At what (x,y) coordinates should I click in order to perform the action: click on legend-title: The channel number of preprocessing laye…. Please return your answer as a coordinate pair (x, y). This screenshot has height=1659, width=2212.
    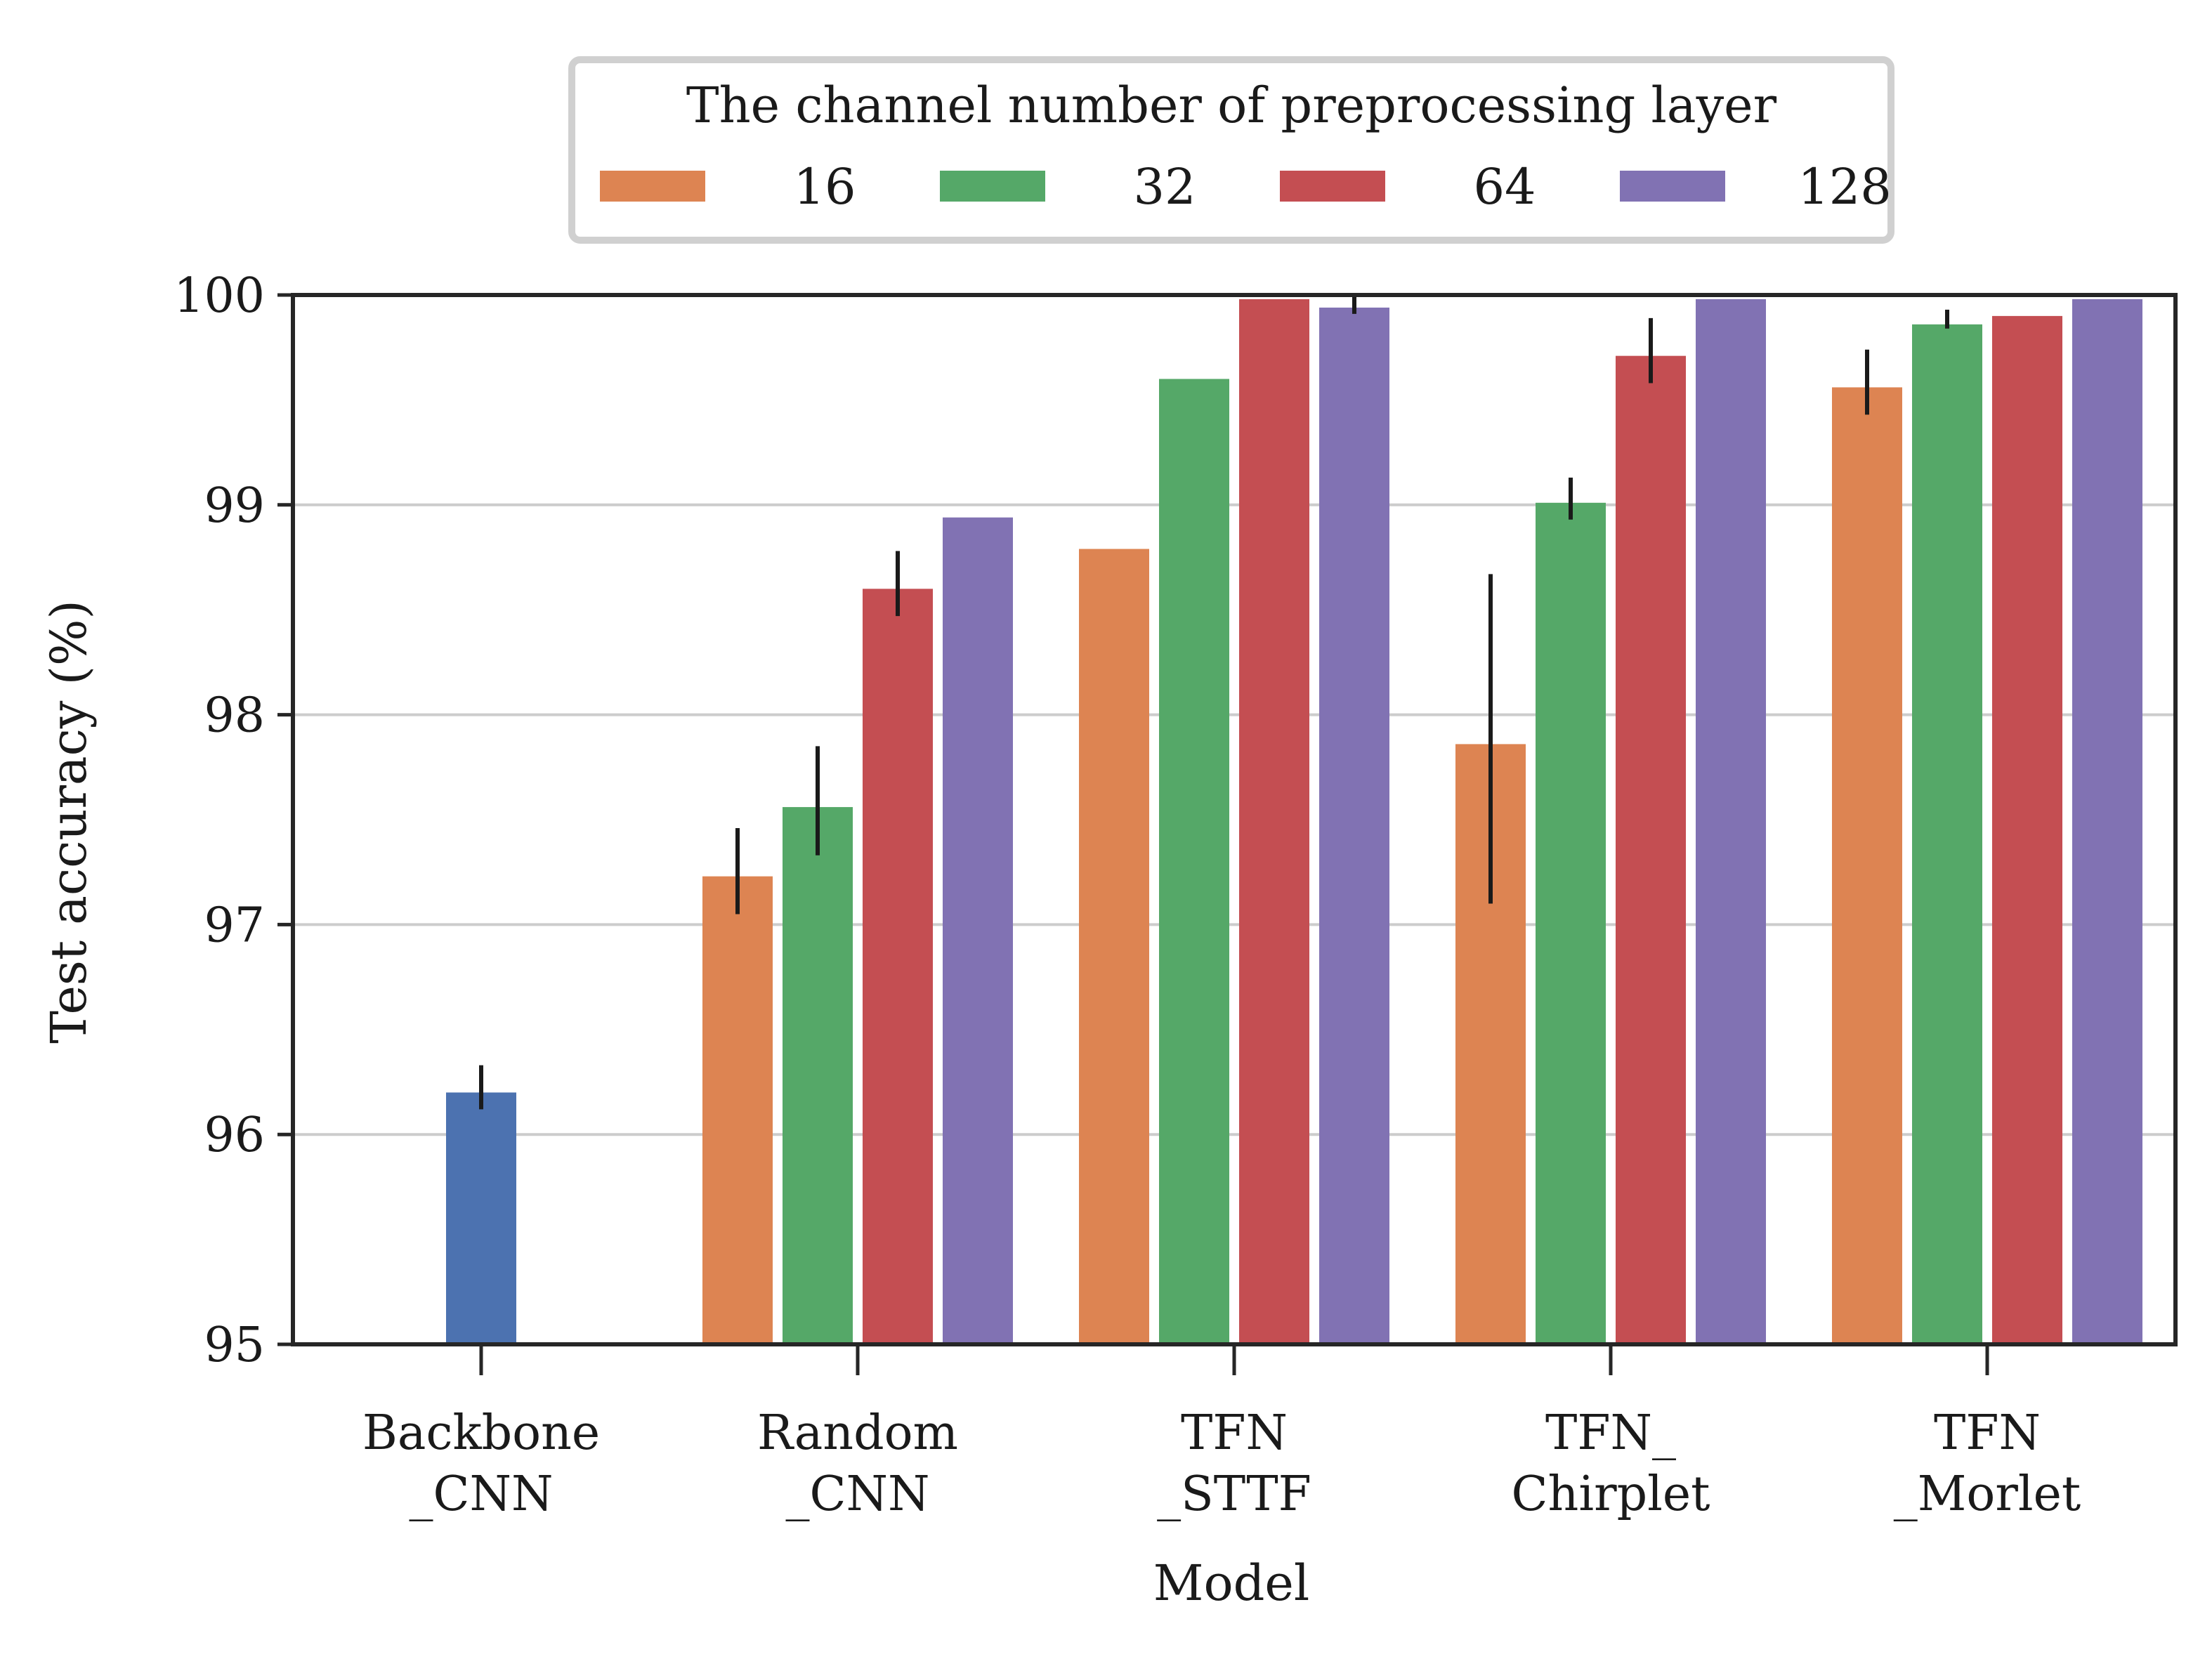
    Looking at the image, I should click on (1231, 106).